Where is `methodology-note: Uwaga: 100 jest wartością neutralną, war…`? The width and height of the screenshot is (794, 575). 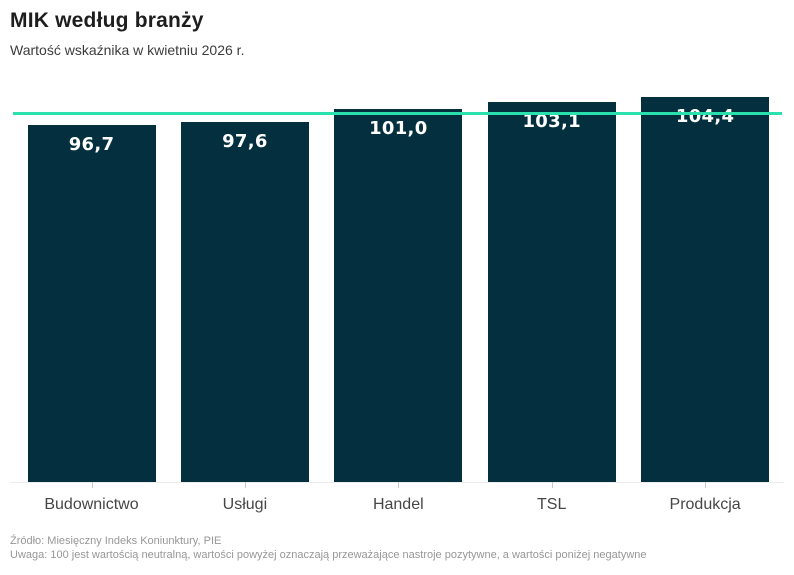 methodology-note: Uwaga: 100 jest wartością neutralną, war… is located at coordinates (328, 555).